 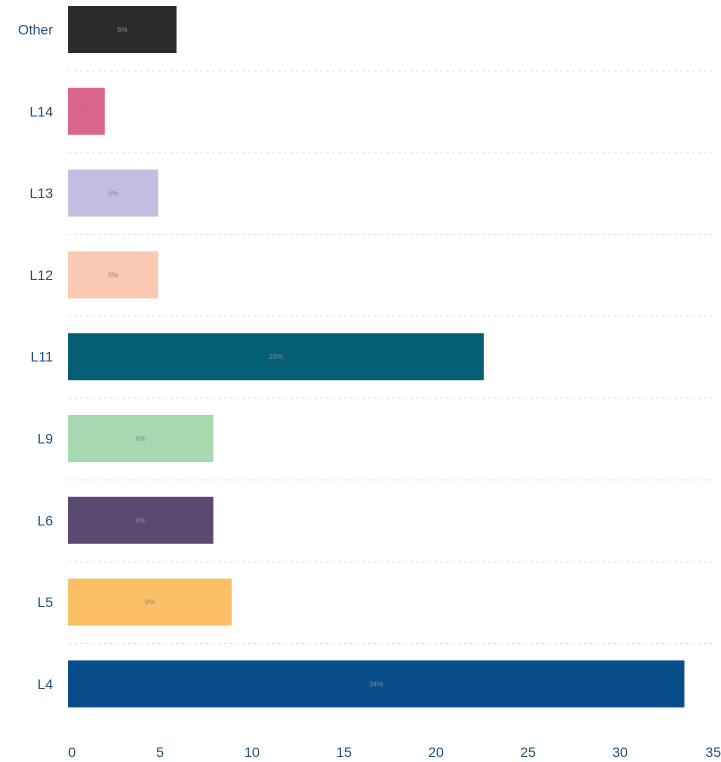 What do you see at coordinates (45, 602) in the screenshot?
I see `category-label-l5: L5` at bounding box center [45, 602].